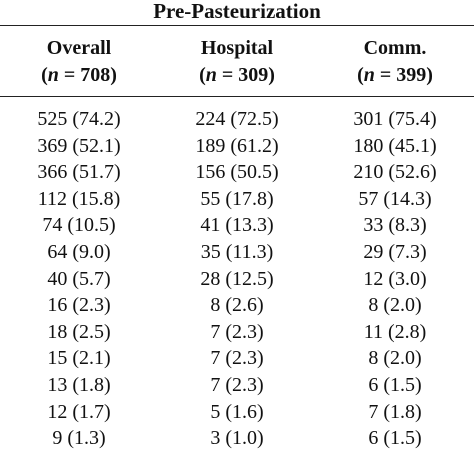 Image resolution: width=474 pixels, height=474 pixels. I want to click on table-row: 15 (2.1) 7 (2.3) 8 (2.0), so click(237, 358).